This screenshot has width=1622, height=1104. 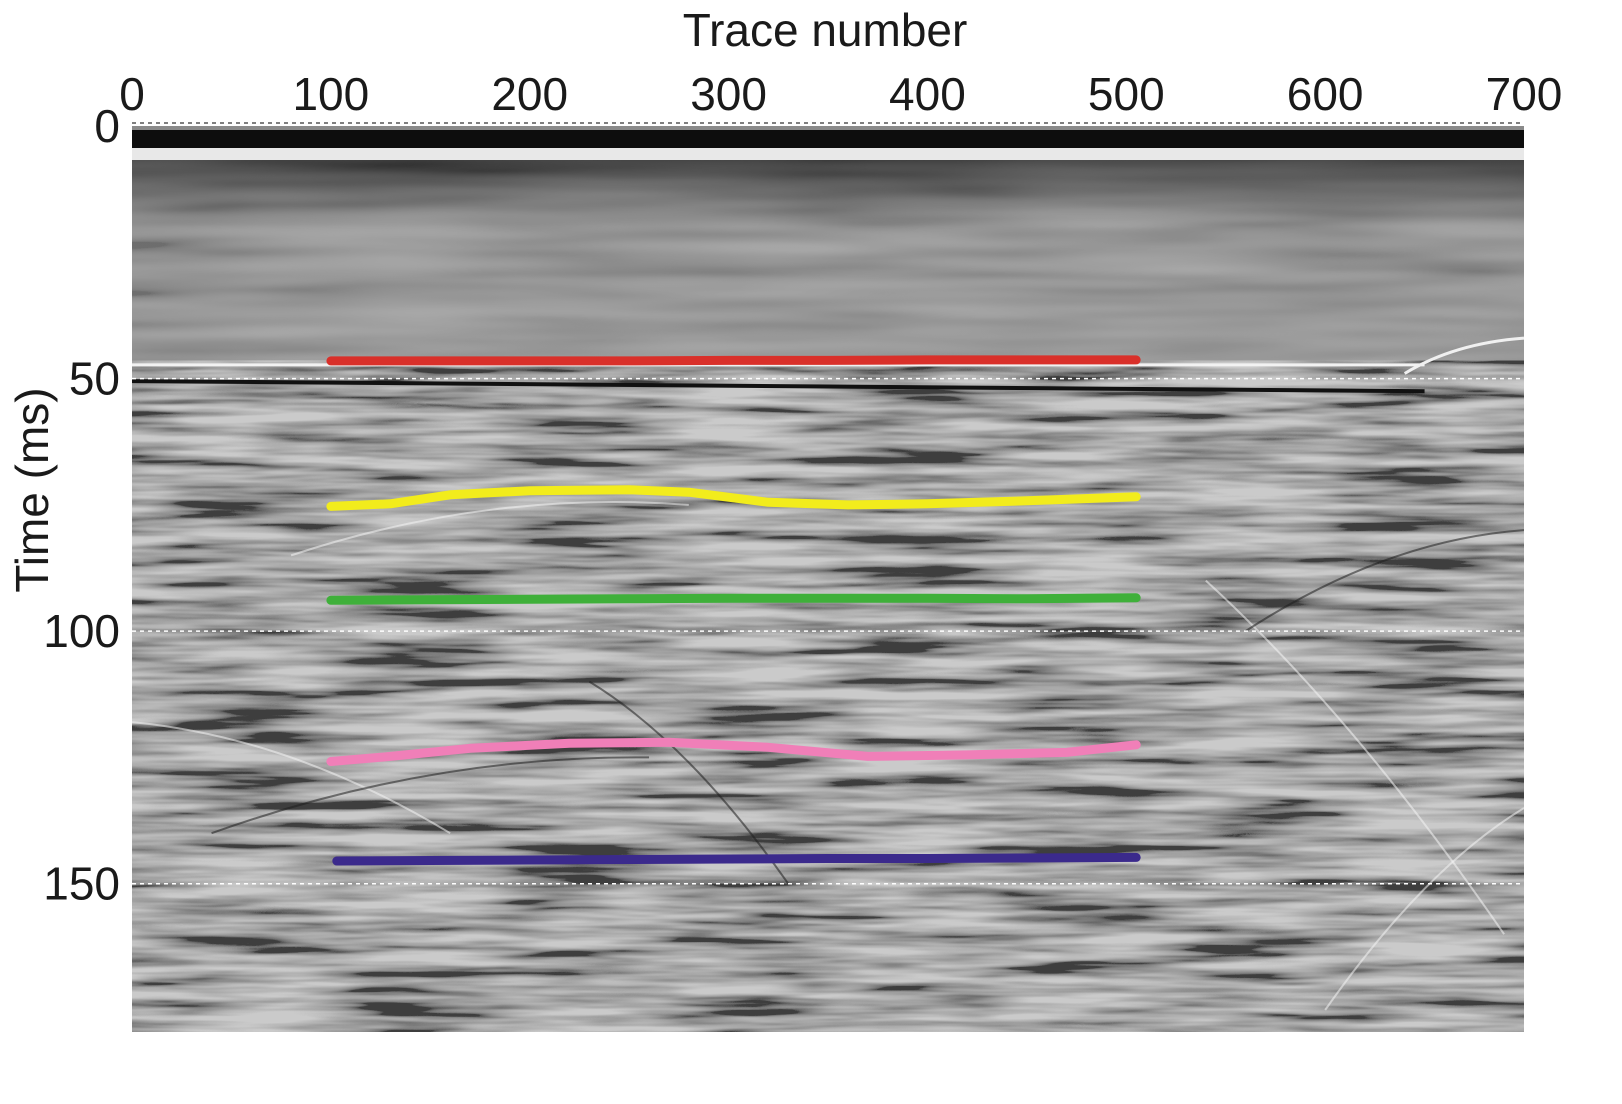 I want to click on x-tick-label: 0, so click(x=132, y=94).